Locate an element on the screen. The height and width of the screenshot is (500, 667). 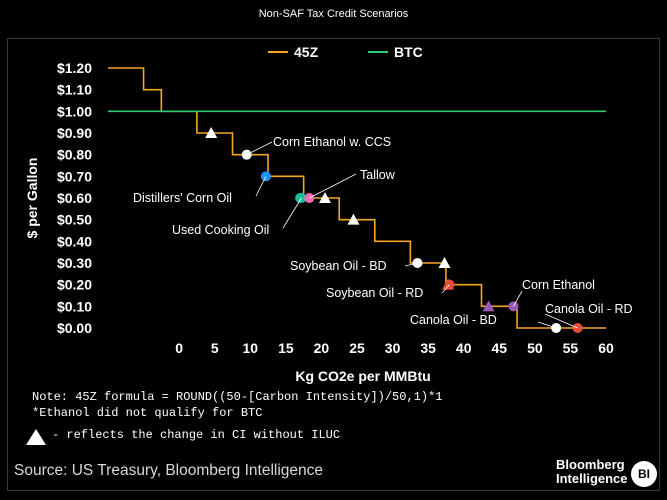
bloomberg-logo: Bloomberg Intelligence is located at coordinates (592, 472).